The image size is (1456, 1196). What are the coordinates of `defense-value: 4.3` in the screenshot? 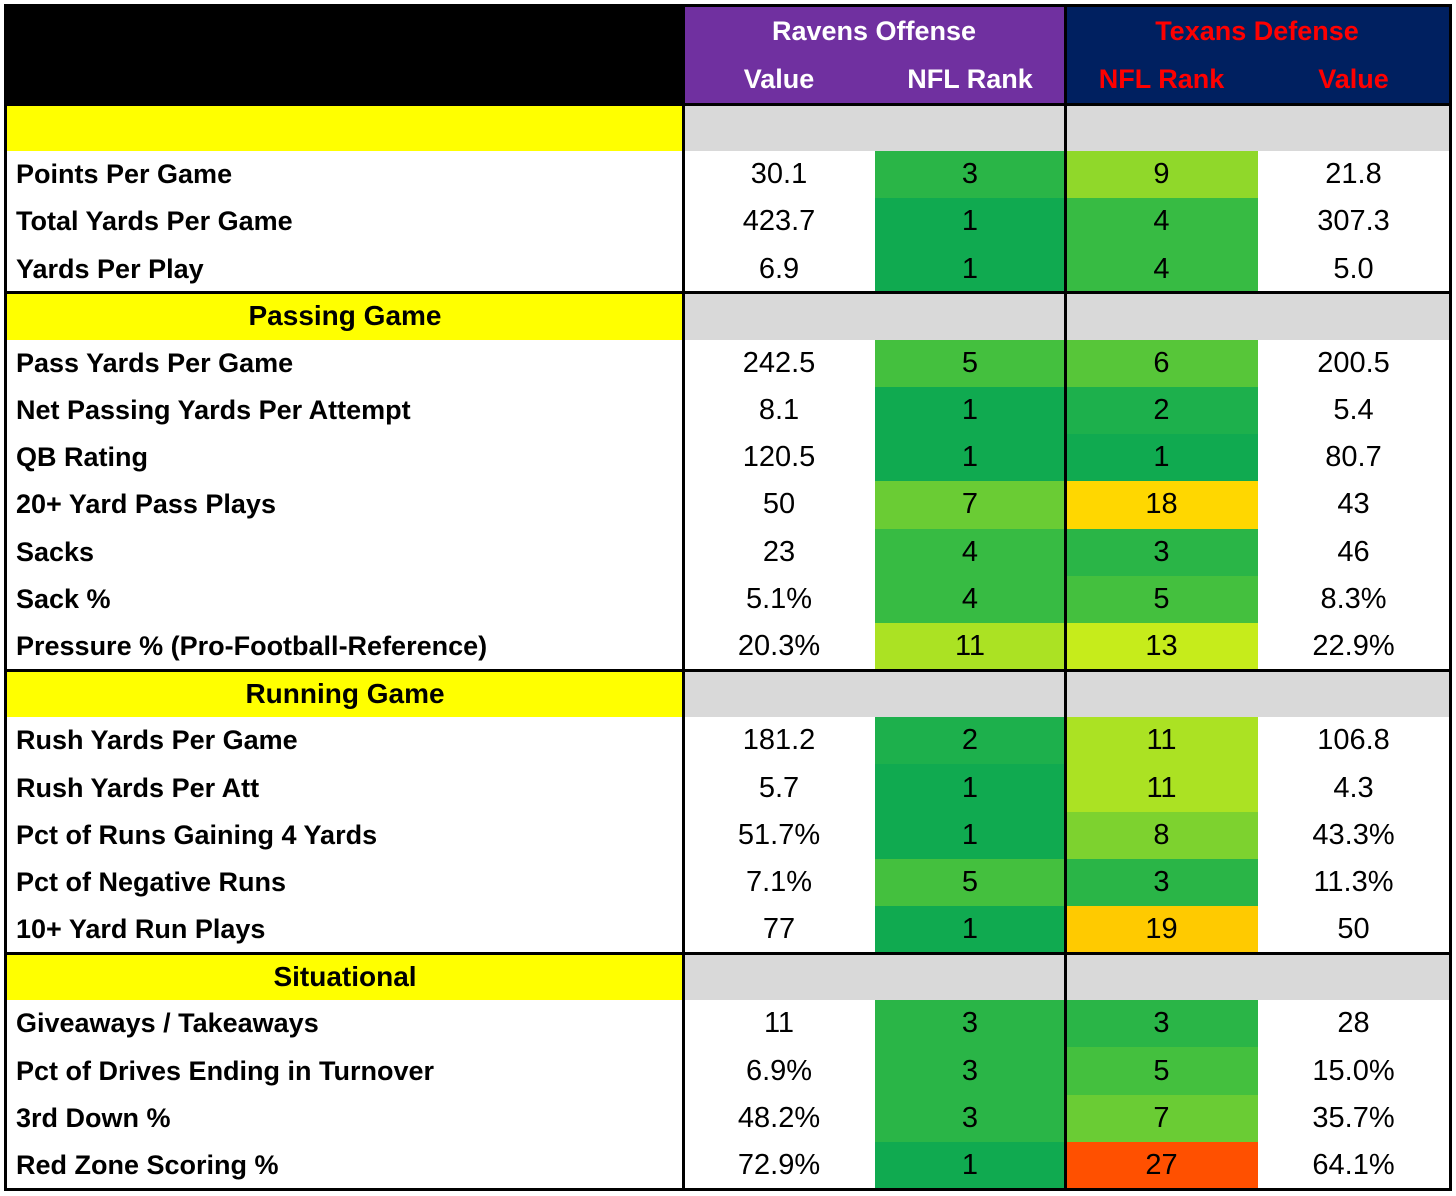 It's located at (1353, 787).